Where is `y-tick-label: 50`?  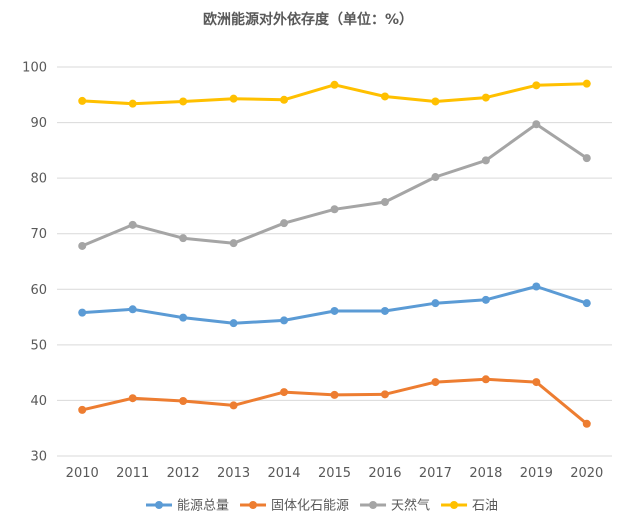 y-tick-label: 50 is located at coordinates (38, 345).